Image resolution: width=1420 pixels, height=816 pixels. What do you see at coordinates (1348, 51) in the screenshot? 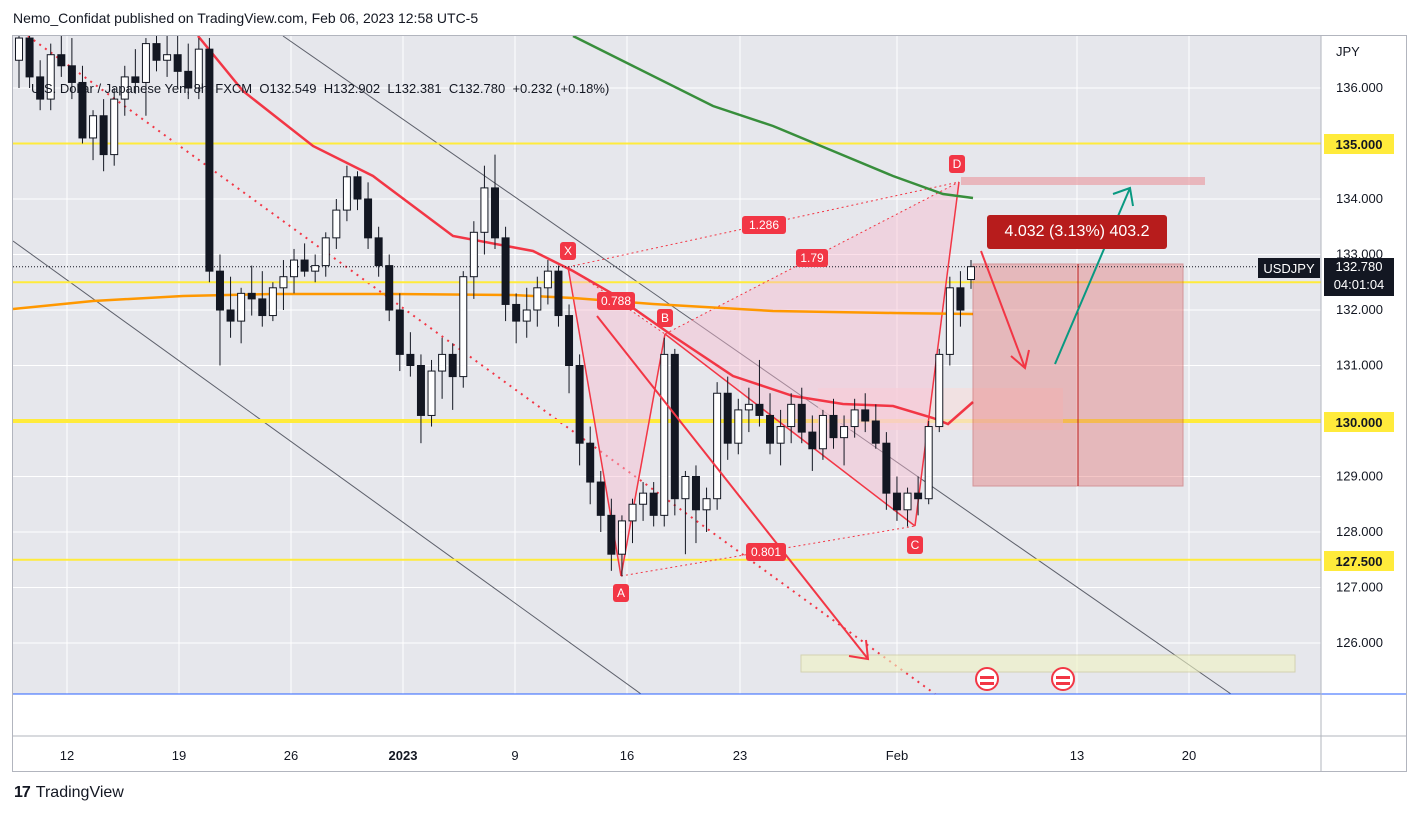
I see `currency-label: JPY` at bounding box center [1348, 51].